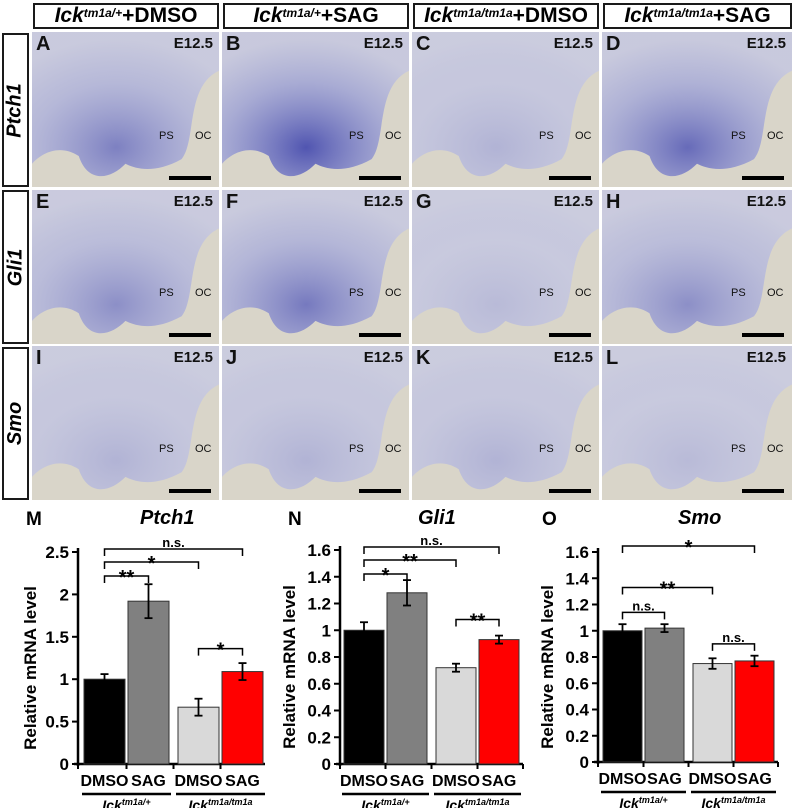 Image resolution: width=796 pixels, height=808 pixels. I want to click on panel-letter: L, so click(612, 358).